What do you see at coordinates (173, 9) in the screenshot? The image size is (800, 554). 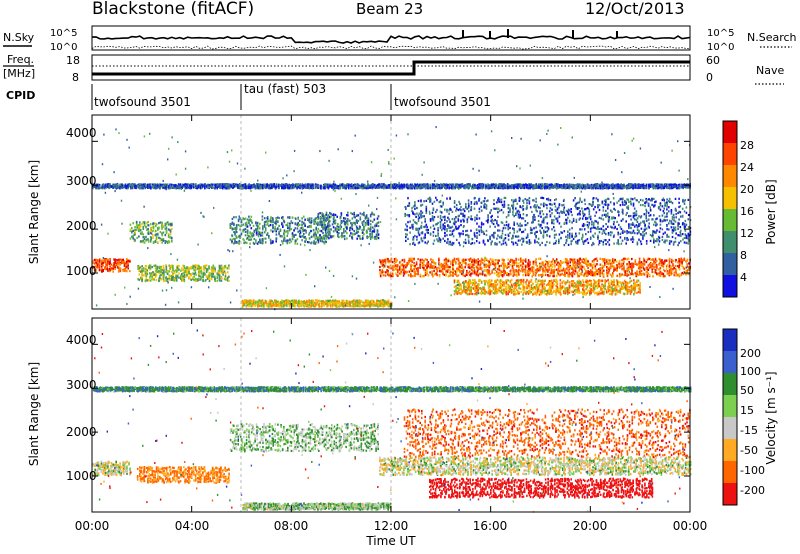 I see `site-title: Blackstone (fitACF)` at bounding box center [173, 9].